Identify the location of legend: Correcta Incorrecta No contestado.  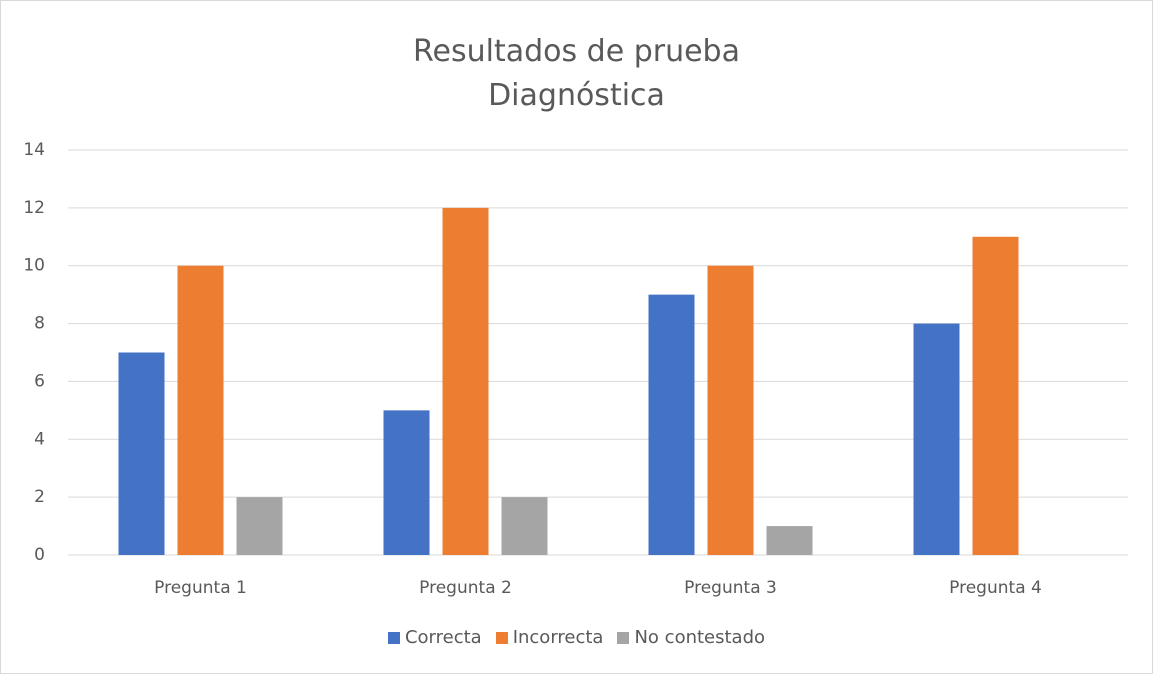
(576, 637).